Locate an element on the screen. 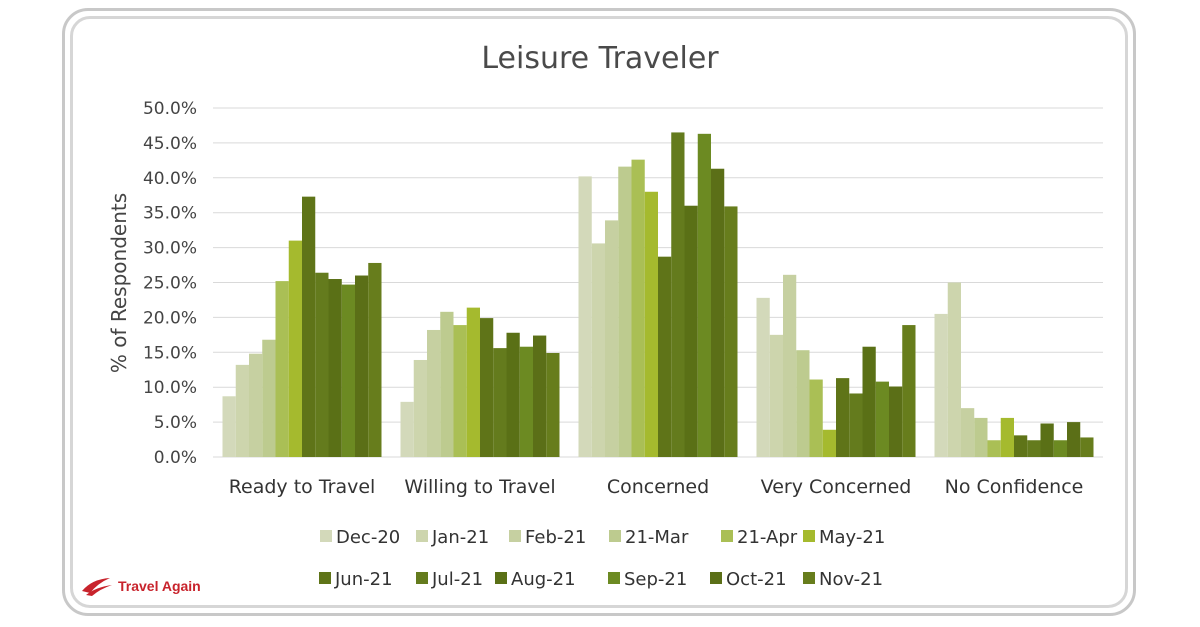 The width and height of the screenshot is (1200, 627). category-label: Willing to Travel is located at coordinates (479, 487).